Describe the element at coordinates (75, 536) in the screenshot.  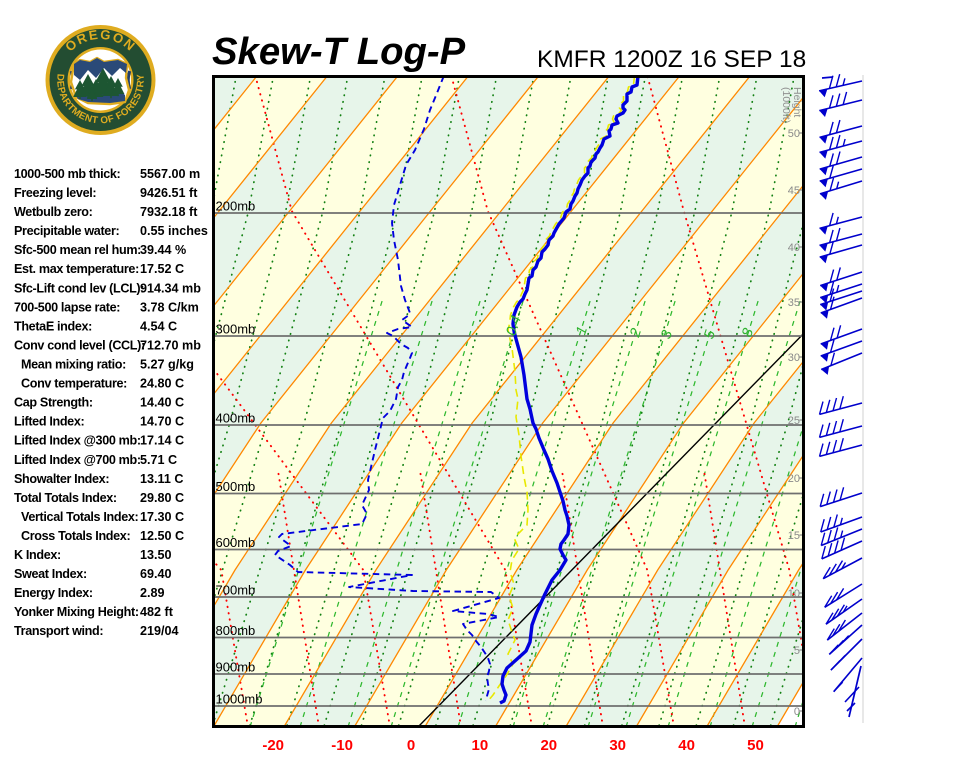
I see `svg-text: Cross Totals Index:` at that location.